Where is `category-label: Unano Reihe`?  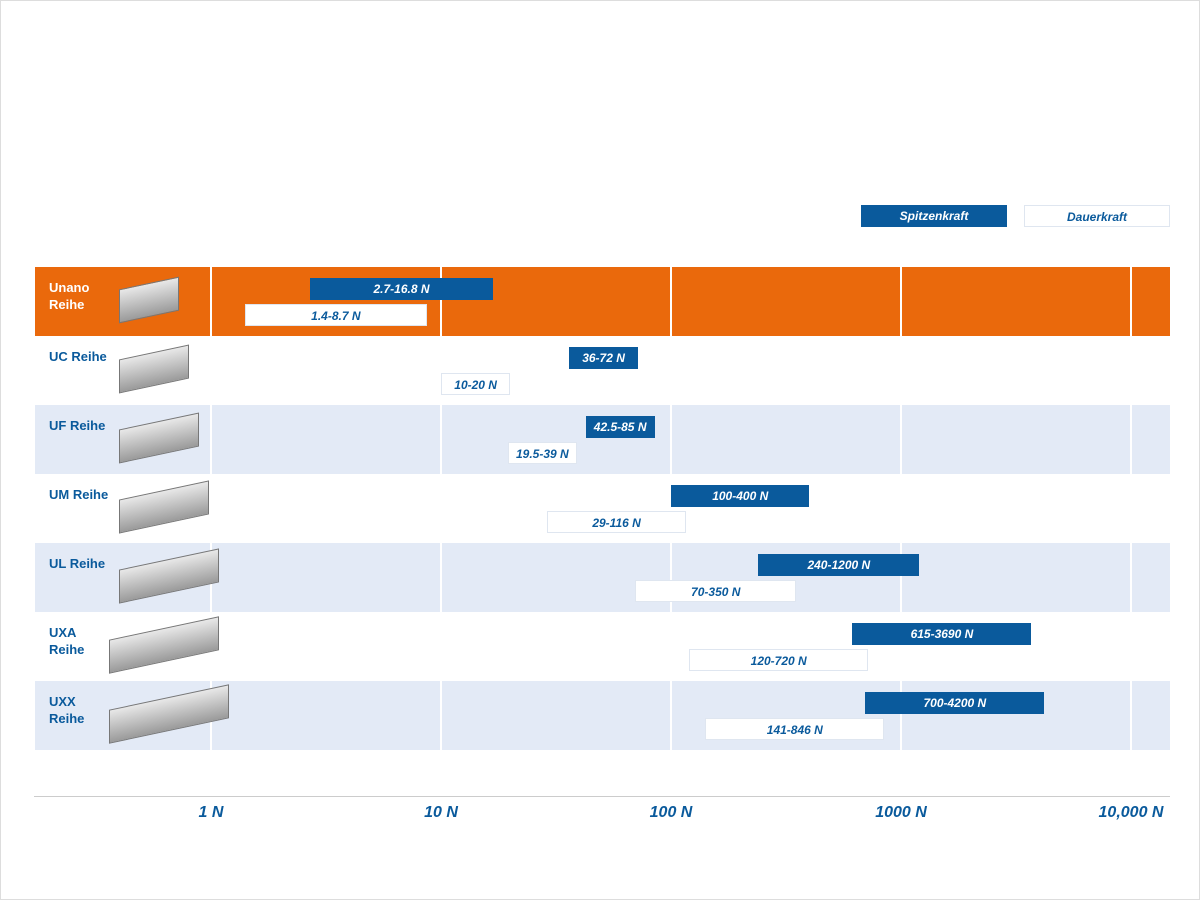 category-label: Unano Reihe is located at coordinates (69, 296).